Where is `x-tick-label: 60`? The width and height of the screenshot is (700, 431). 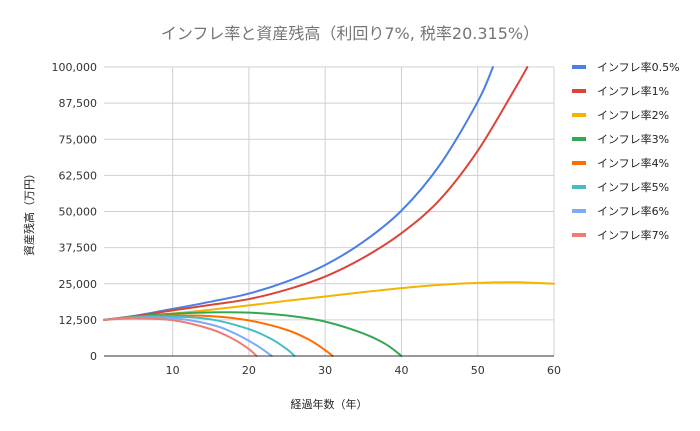
x-tick-label: 60 is located at coordinates (554, 370).